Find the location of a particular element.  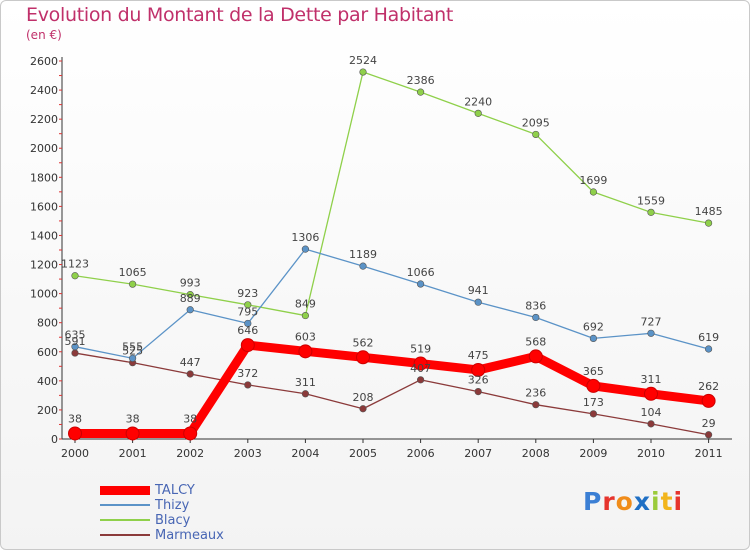

data-label: 619 is located at coordinates (708, 337).